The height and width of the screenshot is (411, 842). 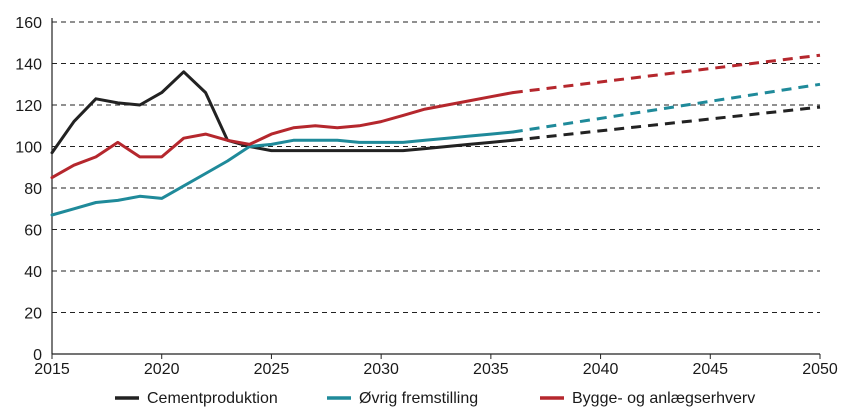 What do you see at coordinates (381, 369) in the screenshot?
I see `x-tick-label: 2030` at bounding box center [381, 369].